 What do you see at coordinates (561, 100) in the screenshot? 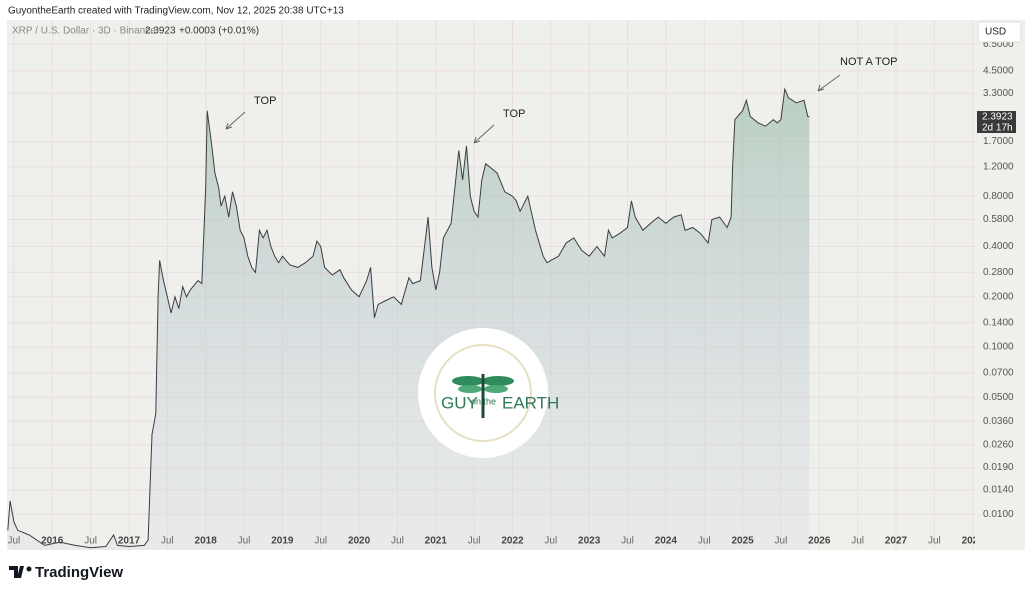
I see `annotations: TOP TOP NOT A TOP` at bounding box center [561, 100].